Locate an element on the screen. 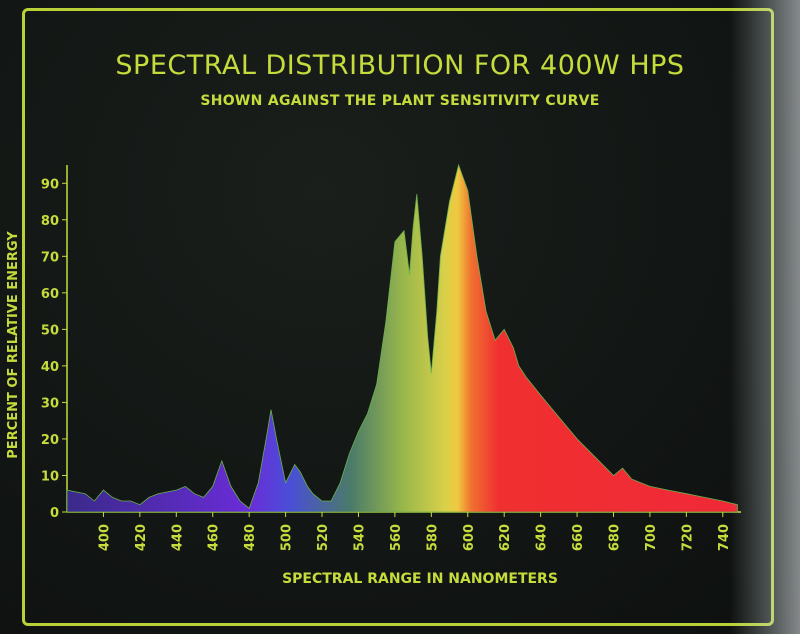  chart-title: SPECTRAL DISTRIBUTION FOR 400W HPS is located at coordinates (400, 65).